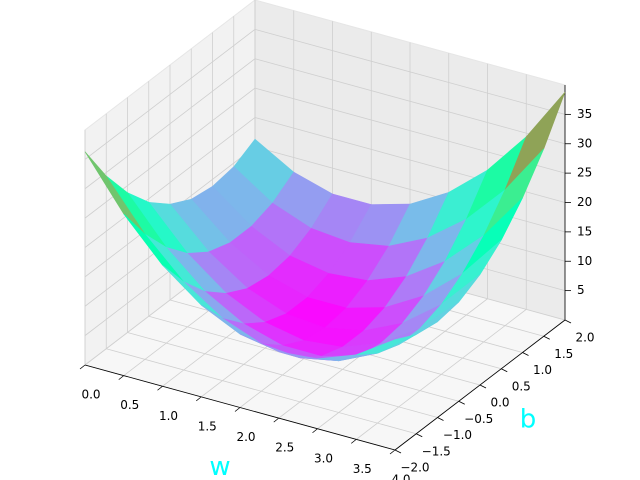 This screenshot has height=480, width=640. I want to click on x-tick-label: 4.0, so click(400, 476).